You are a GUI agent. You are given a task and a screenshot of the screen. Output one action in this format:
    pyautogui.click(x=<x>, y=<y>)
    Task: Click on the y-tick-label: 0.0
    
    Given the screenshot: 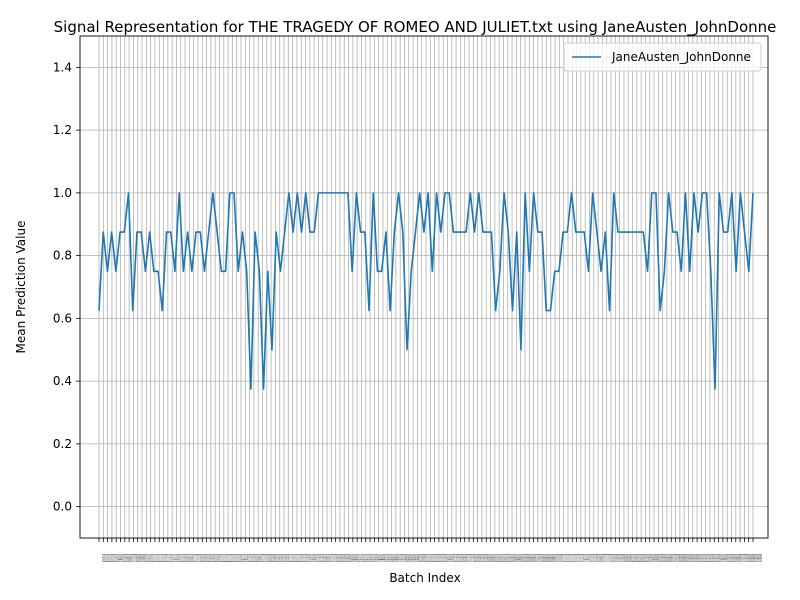 What is the action you would take?
    pyautogui.click(x=62, y=507)
    